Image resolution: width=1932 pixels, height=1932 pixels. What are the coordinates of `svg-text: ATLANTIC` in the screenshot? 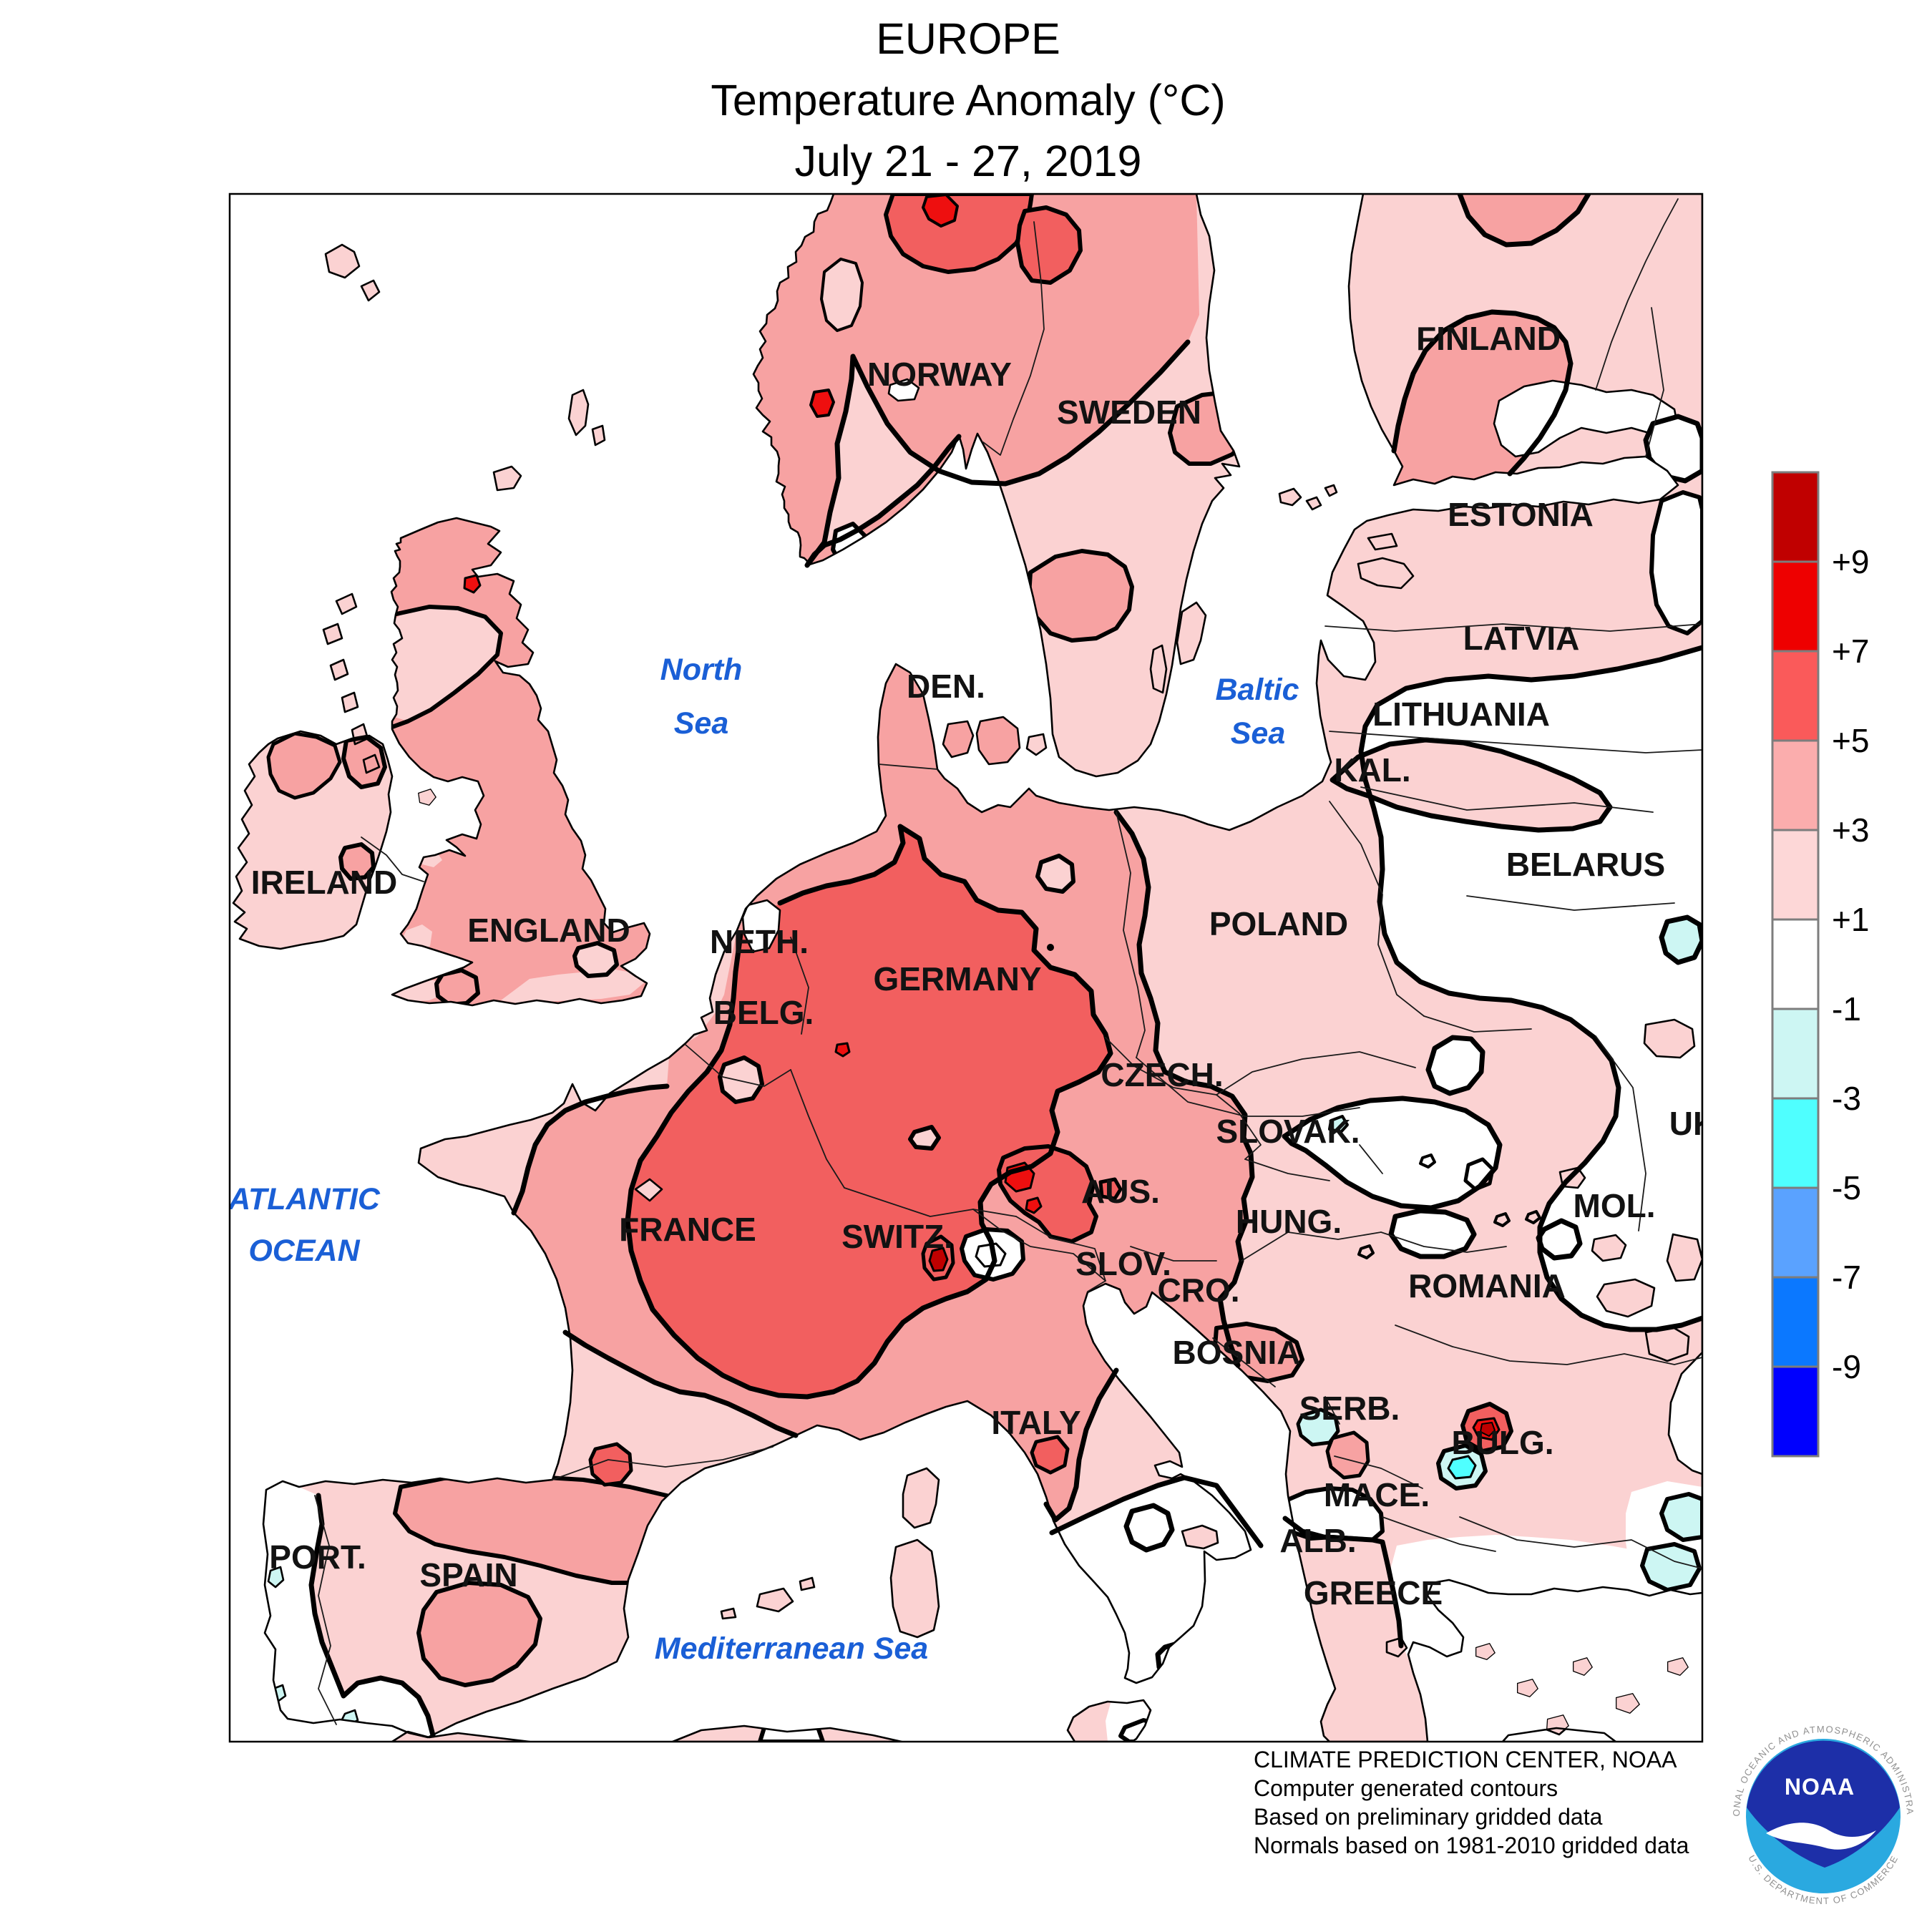 It's located at (304, 1199).